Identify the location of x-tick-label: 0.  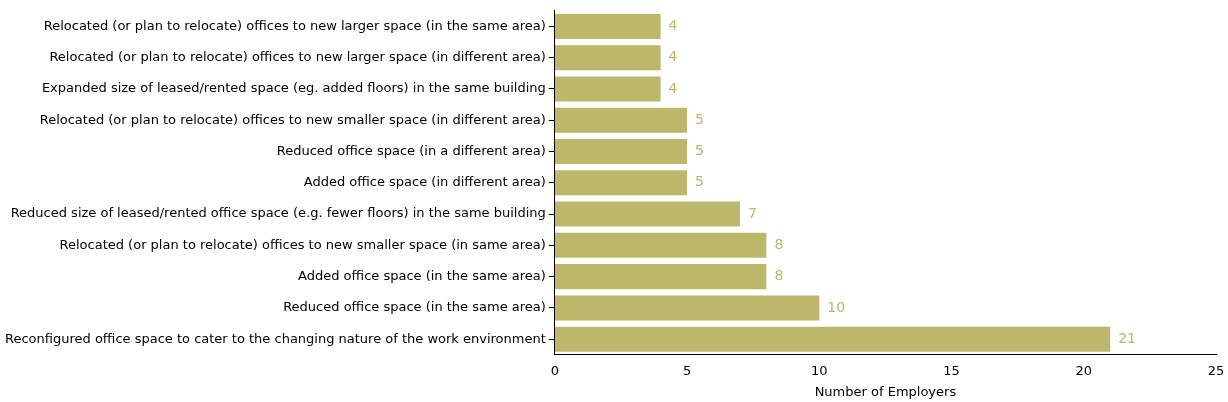
(554, 370).